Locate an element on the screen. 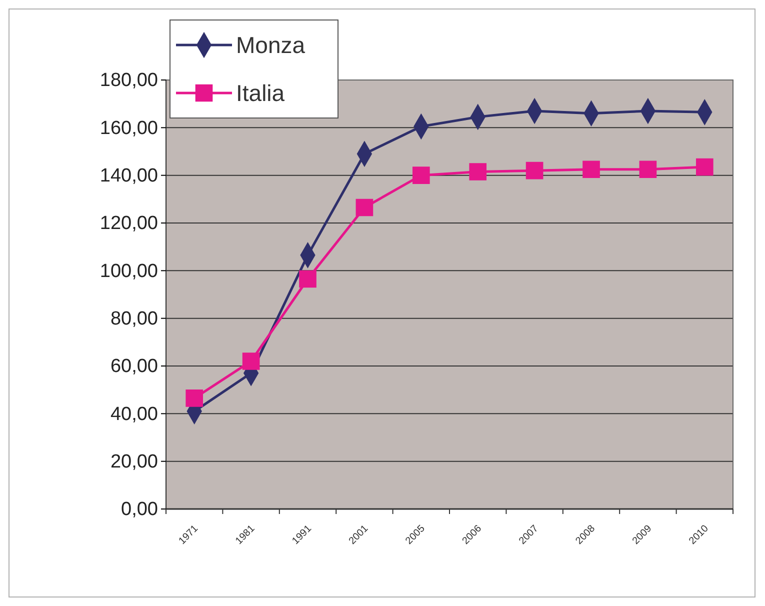 The height and width of the screenshot is (606, 765). legend-label: Monza is located at coordinates (271, 45).